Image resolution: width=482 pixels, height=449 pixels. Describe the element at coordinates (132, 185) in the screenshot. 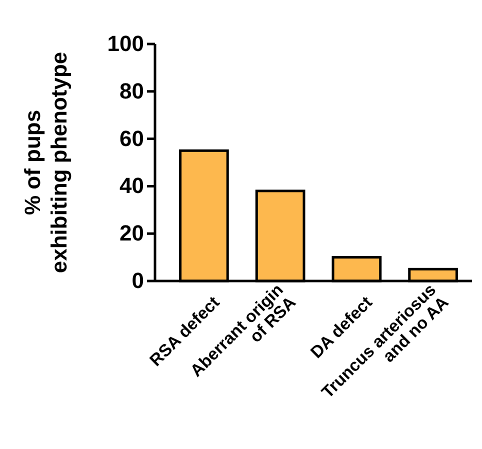

I see `y-tick-label: 40` at that location.